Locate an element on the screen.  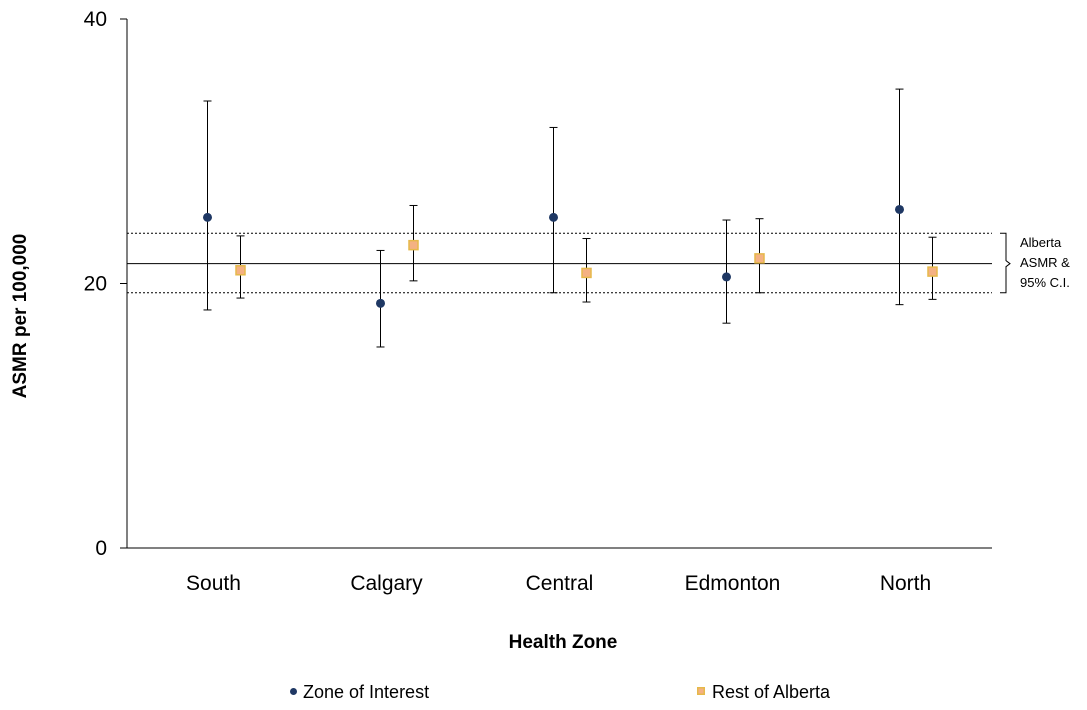
x-tick-label: Calgary is located at coordinates (386, 583).